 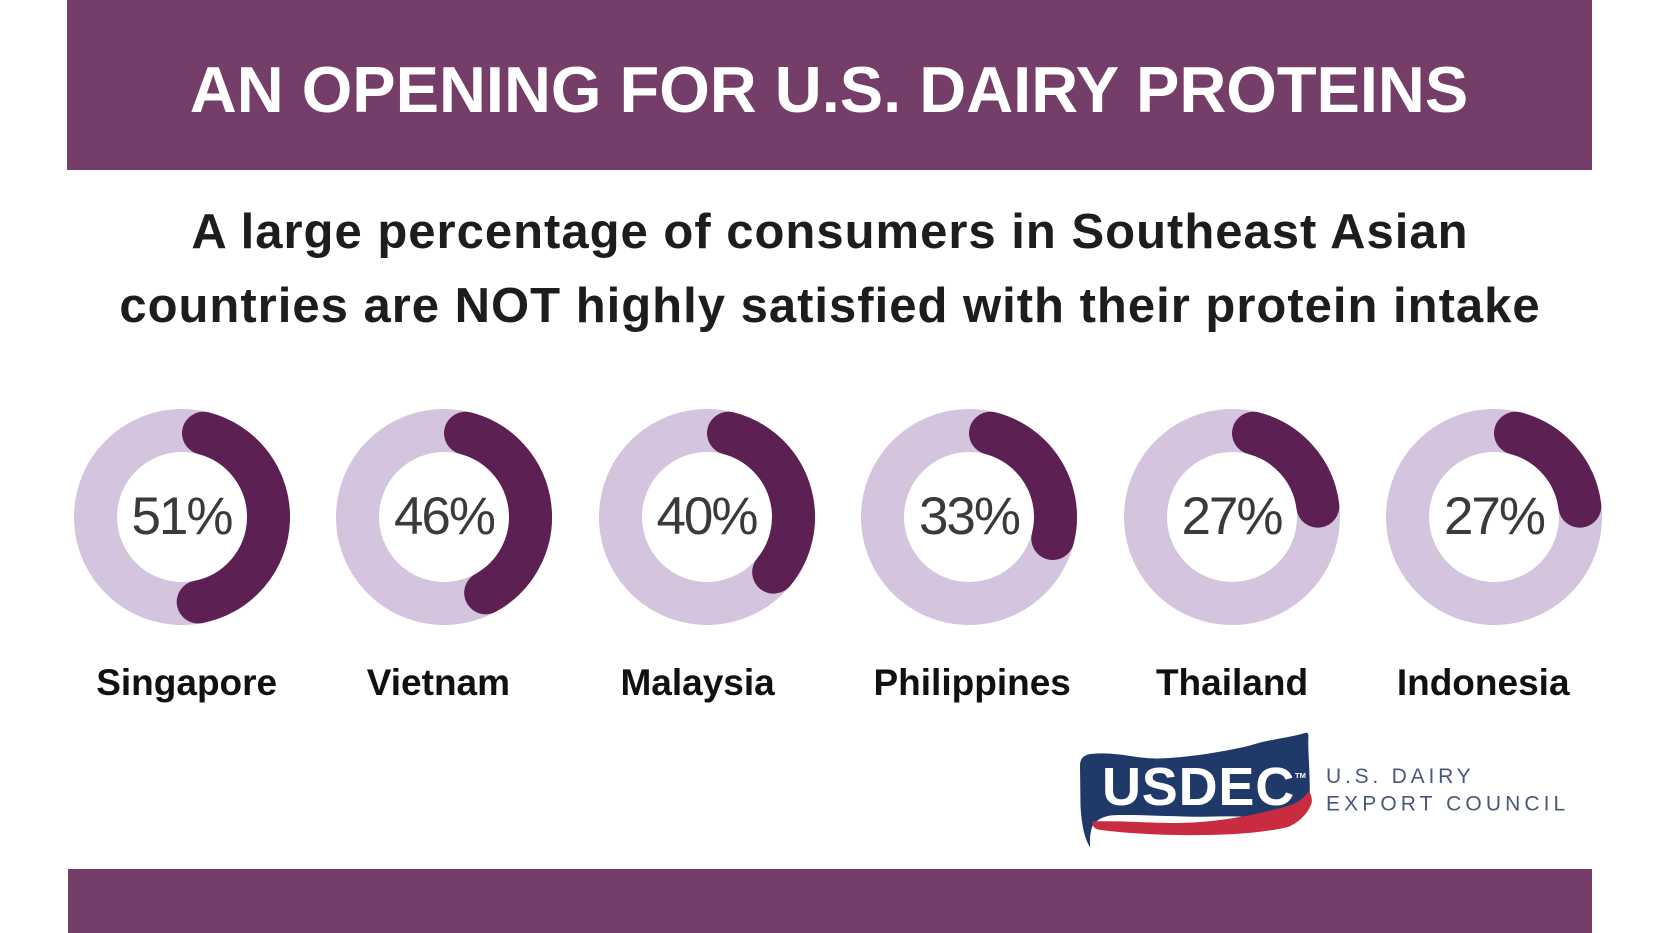 I want to click on svg-text: U.S. DAIRY, so click(x=1400, y=776).